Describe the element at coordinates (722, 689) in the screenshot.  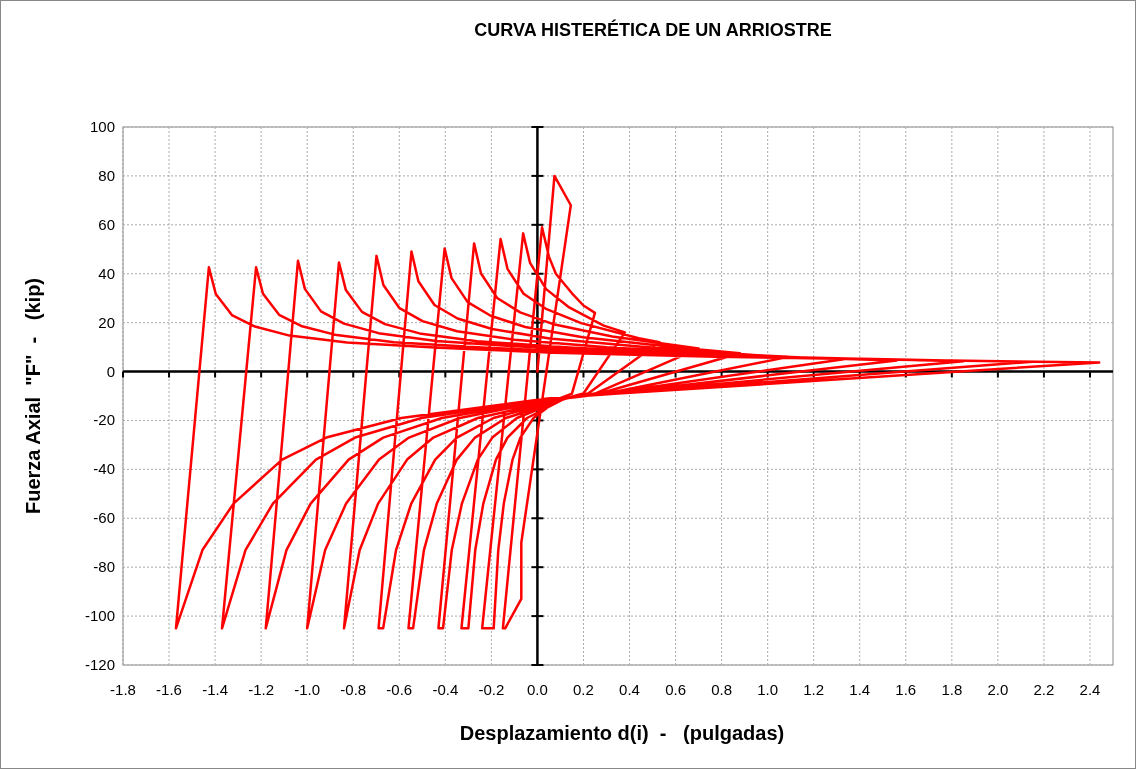
I see `x-tick-label: 0.8` at that location.